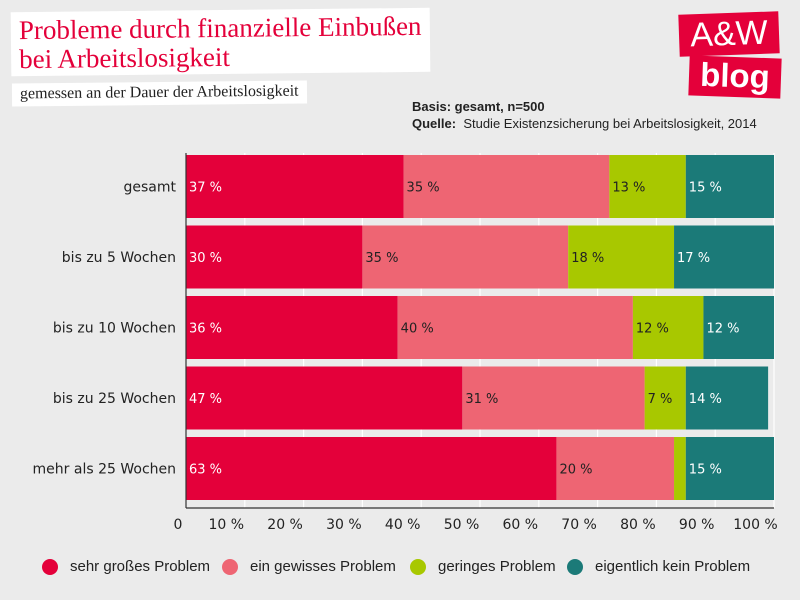 The image size is (800, 600). I want to click on bar-value-label: 17 %, so click(693, 258).